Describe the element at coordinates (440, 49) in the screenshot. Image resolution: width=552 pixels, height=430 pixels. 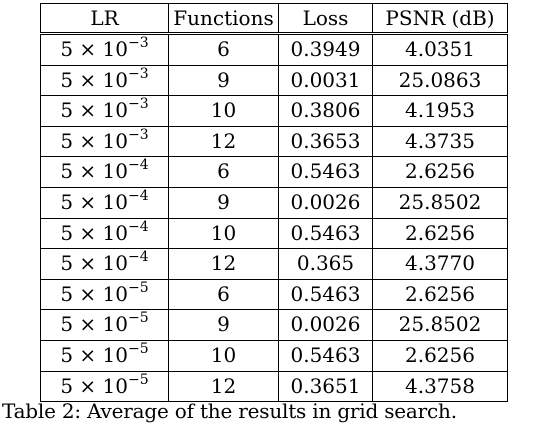
I see `cell-psnr: 4.0351` at that location.